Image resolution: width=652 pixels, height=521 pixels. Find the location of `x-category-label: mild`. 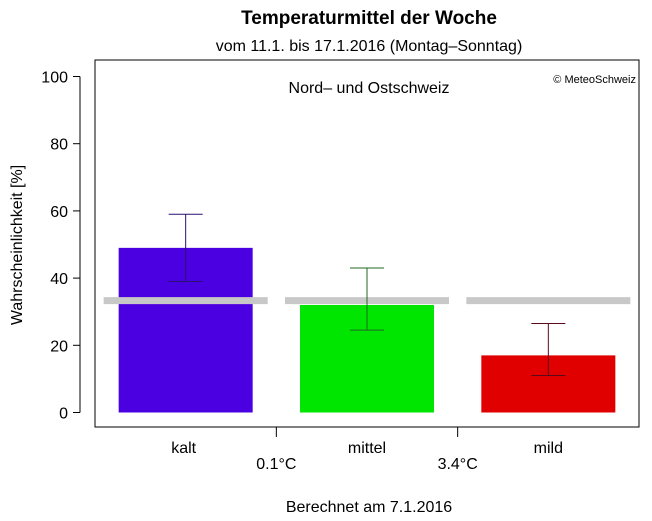

x-category-label: mild is located at coordinates (548, 448).